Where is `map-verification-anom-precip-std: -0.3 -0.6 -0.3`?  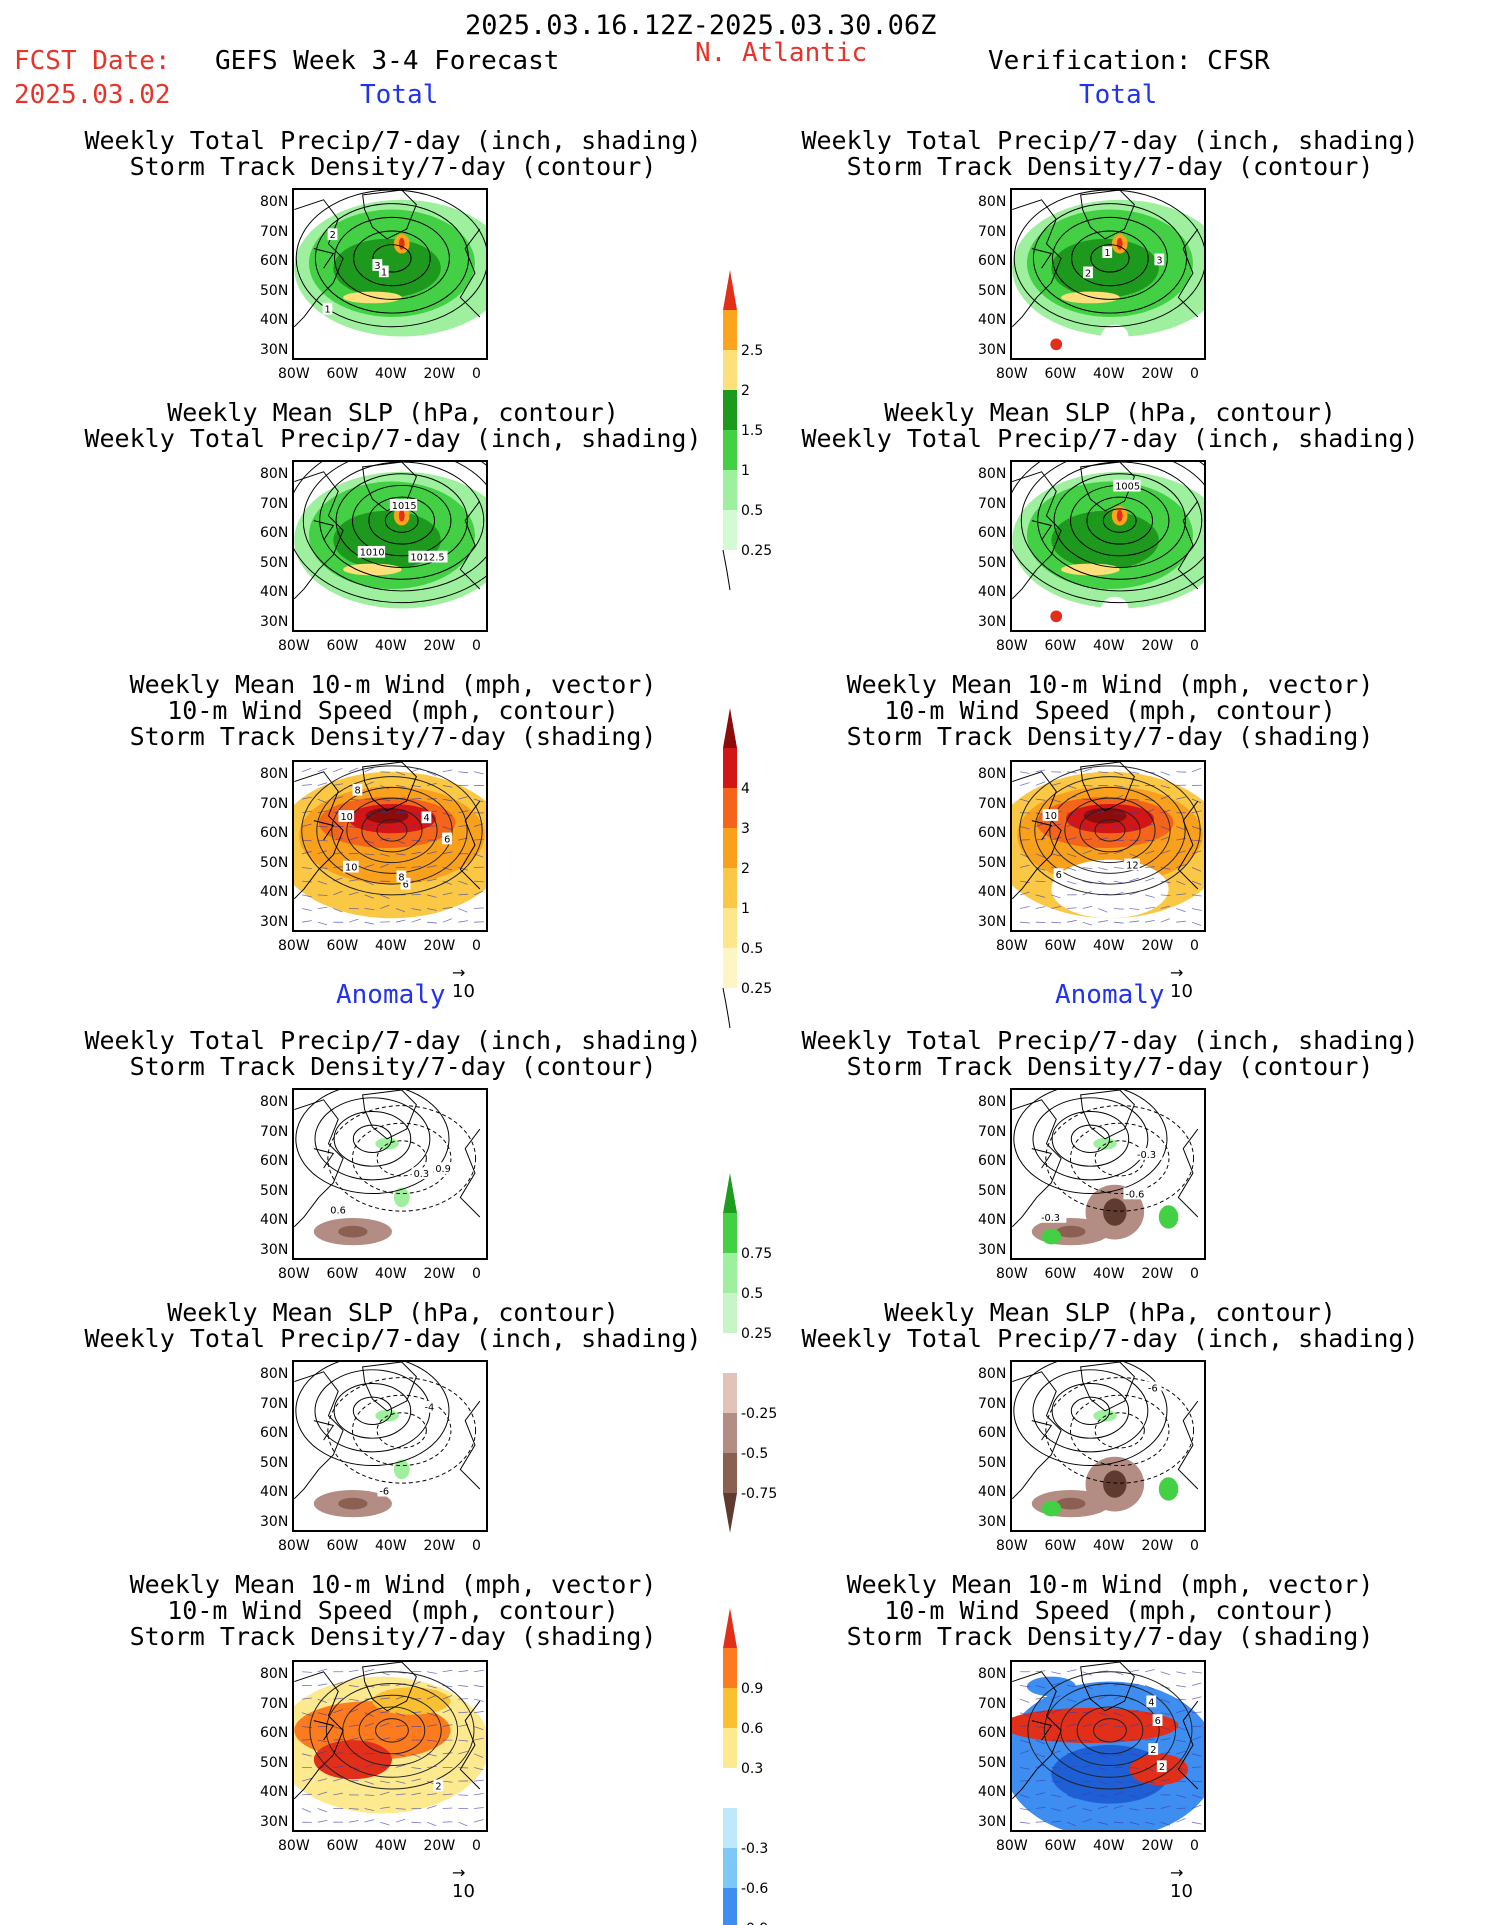 map-verification-anom-precip-std: -0.3 -0.6 -0.3 is located at coordinates (1108, 1174).